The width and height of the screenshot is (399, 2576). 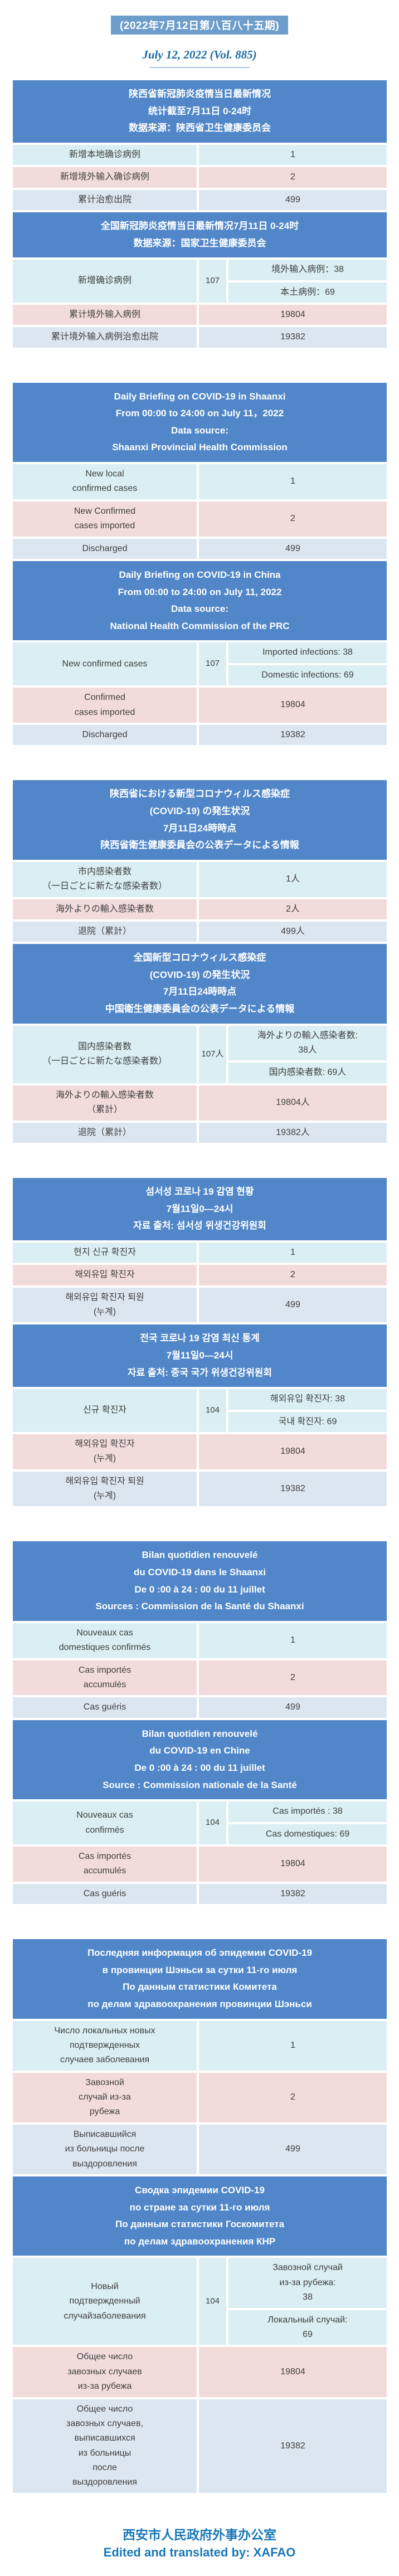 I want to click on row-label: 海外よりの輸入感染者数 （累計）, so click(x=105, y=1103).